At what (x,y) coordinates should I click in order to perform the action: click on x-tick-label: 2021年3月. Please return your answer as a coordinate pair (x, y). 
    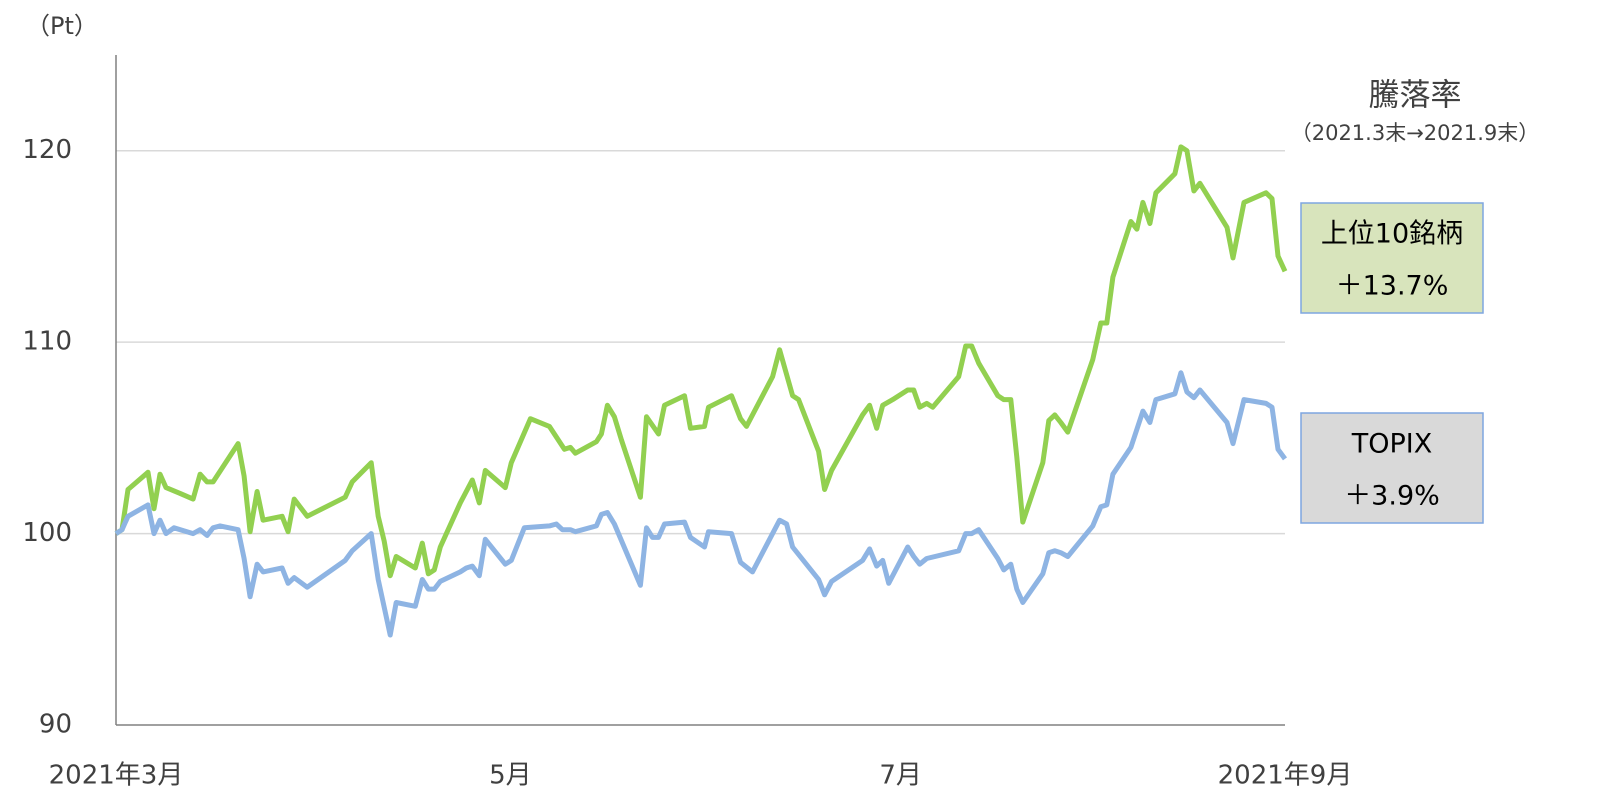
    Looking at the image, I should click on (116, 776).